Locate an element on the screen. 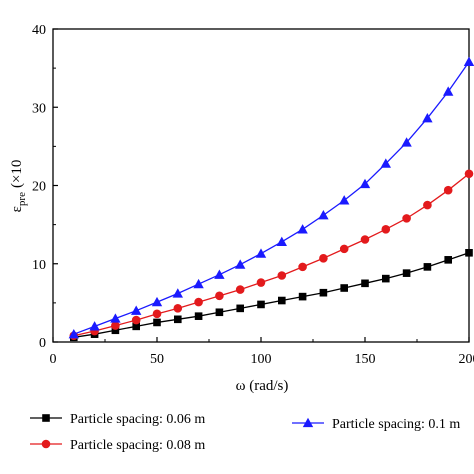 The image size is (474, 474). y-axis-title-sub: pre is located at coordinates (22, 199).